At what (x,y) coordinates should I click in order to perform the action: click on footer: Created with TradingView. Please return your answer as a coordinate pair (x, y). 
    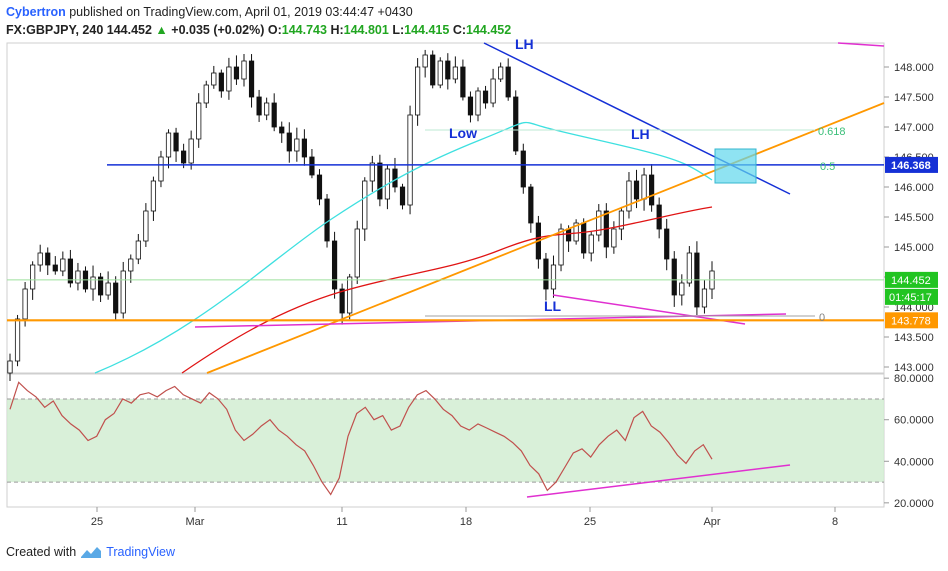
    Looking at the image, I should click on (90, 552).